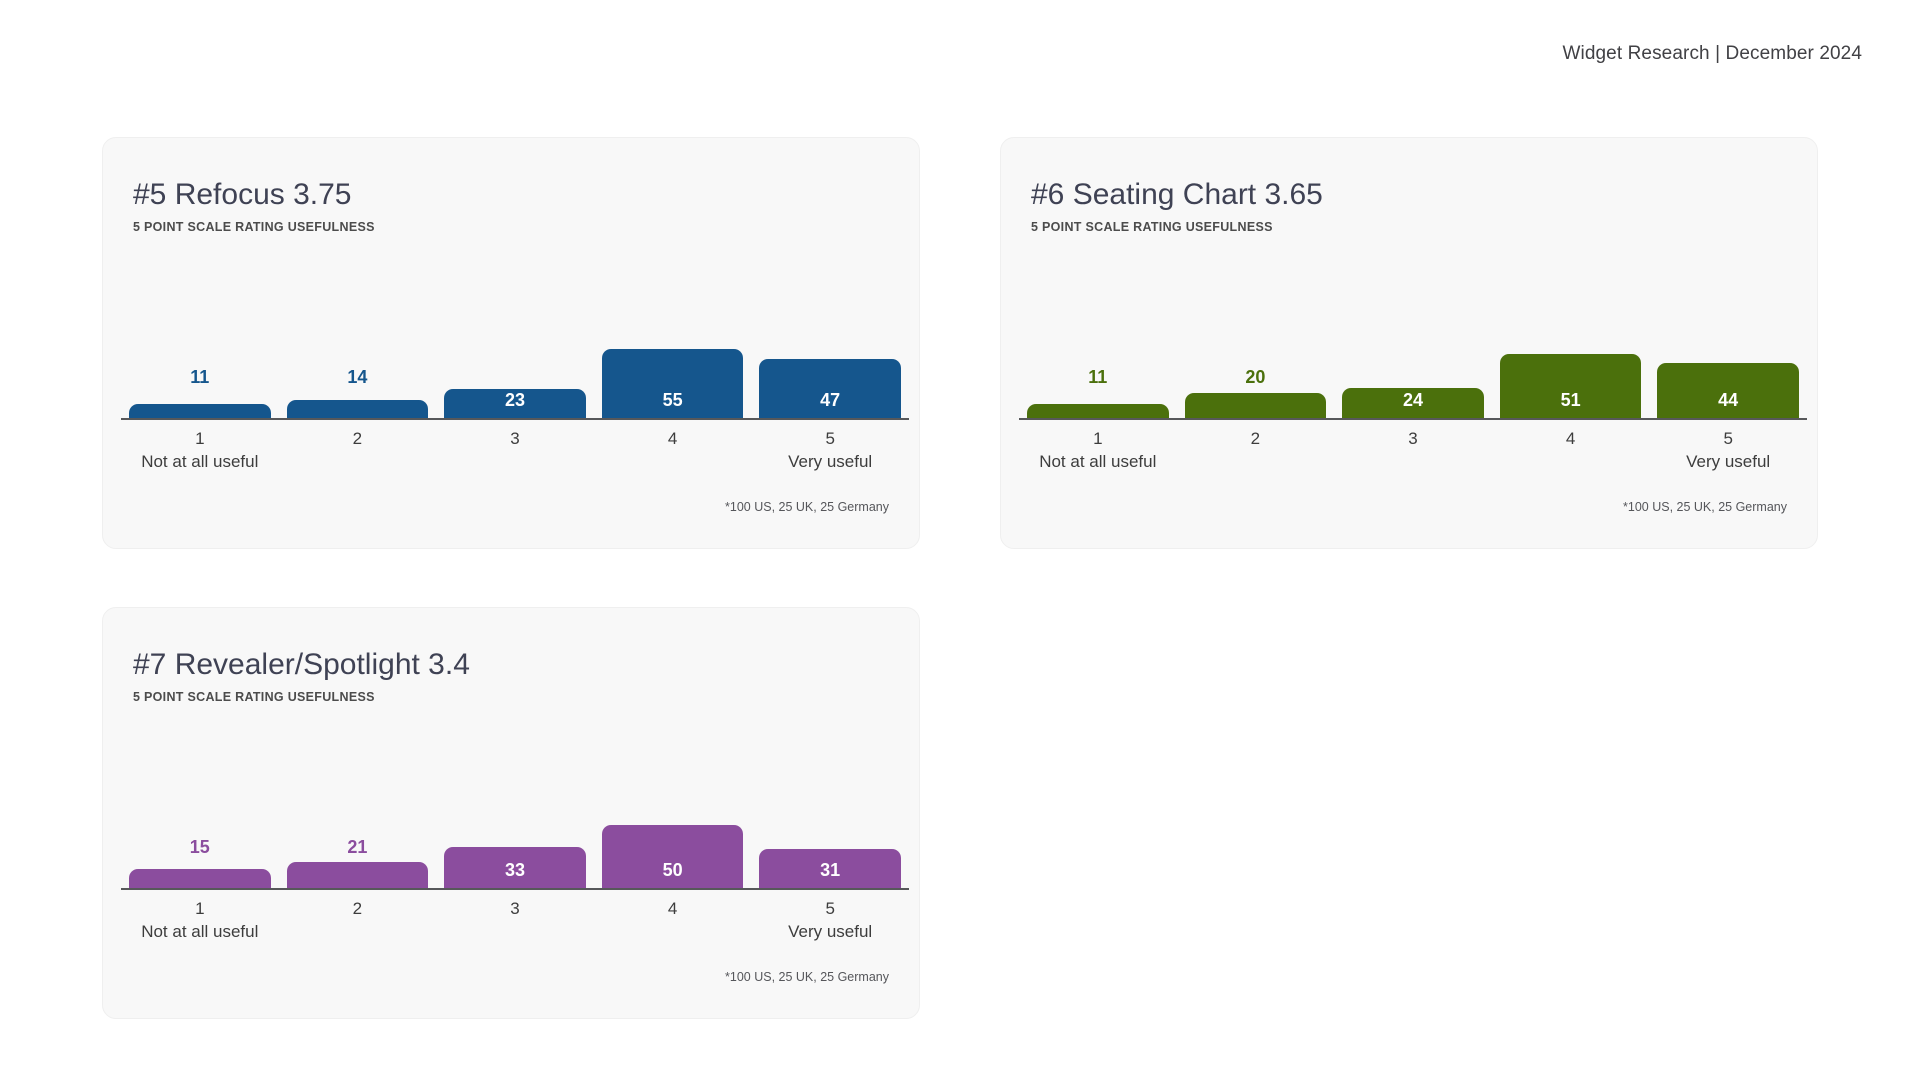 This screenshot has width=1920, height=1084. I want to click on bar-slot: 55, so click(673, 345).